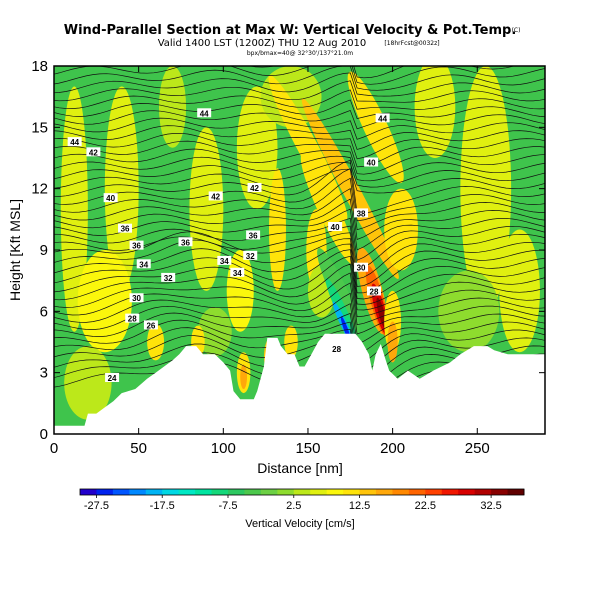 The height and width of the screenshot is (600, 600). I want to click on theta-contour-label: 38, so click(361, 213).